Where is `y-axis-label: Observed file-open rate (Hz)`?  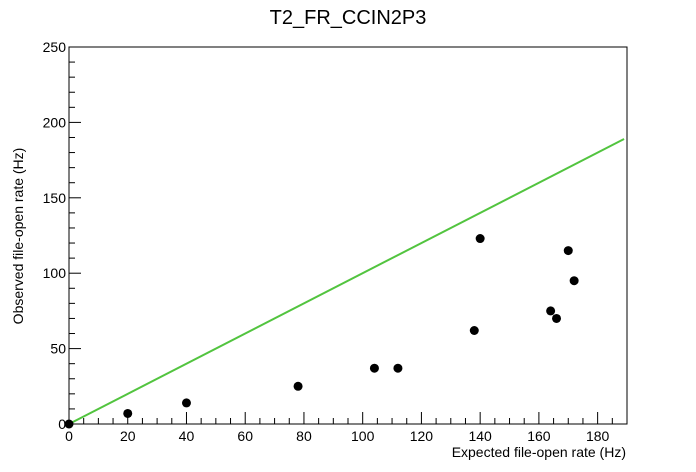
y-axis-label: Observed file-open rate (Hz) is located at coordinates (18, 236).